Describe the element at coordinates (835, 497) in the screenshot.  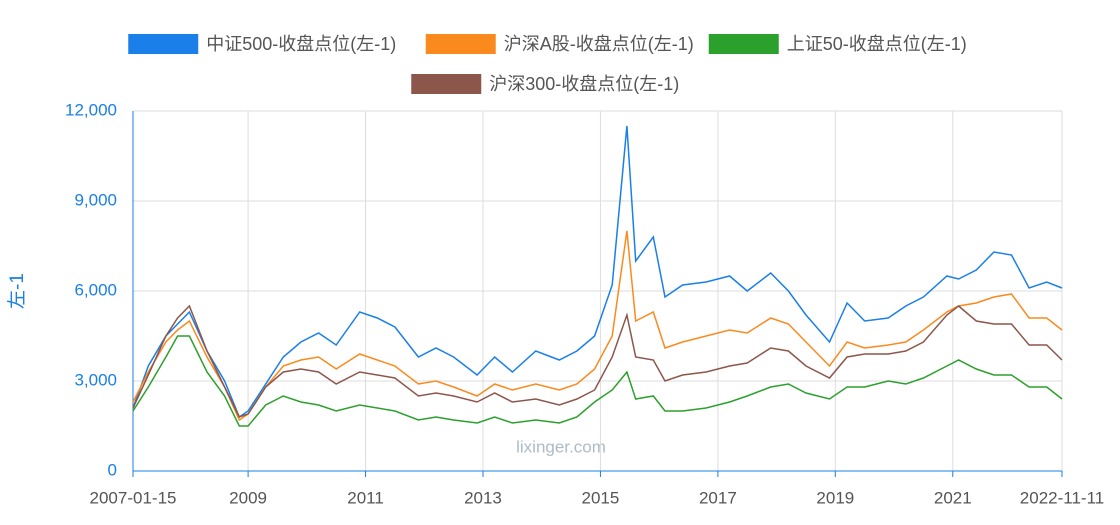
I see `x-tick-label: 2019` at that location.